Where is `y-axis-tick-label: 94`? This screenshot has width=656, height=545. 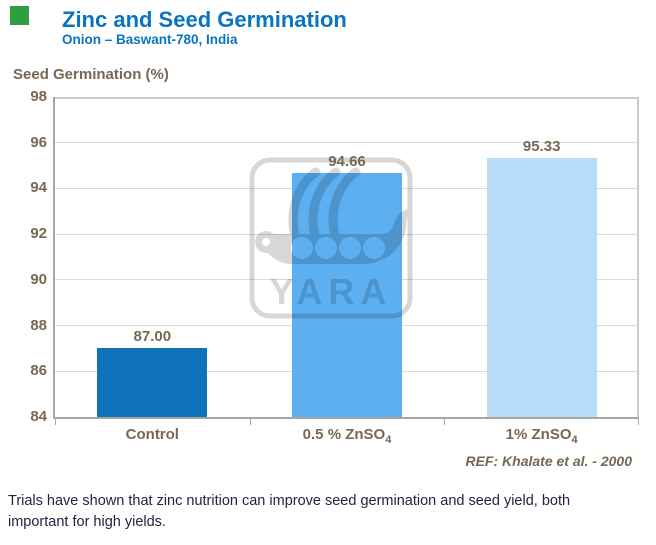 y-axis-tick-label: 94 is located at coordinates (38, 188).